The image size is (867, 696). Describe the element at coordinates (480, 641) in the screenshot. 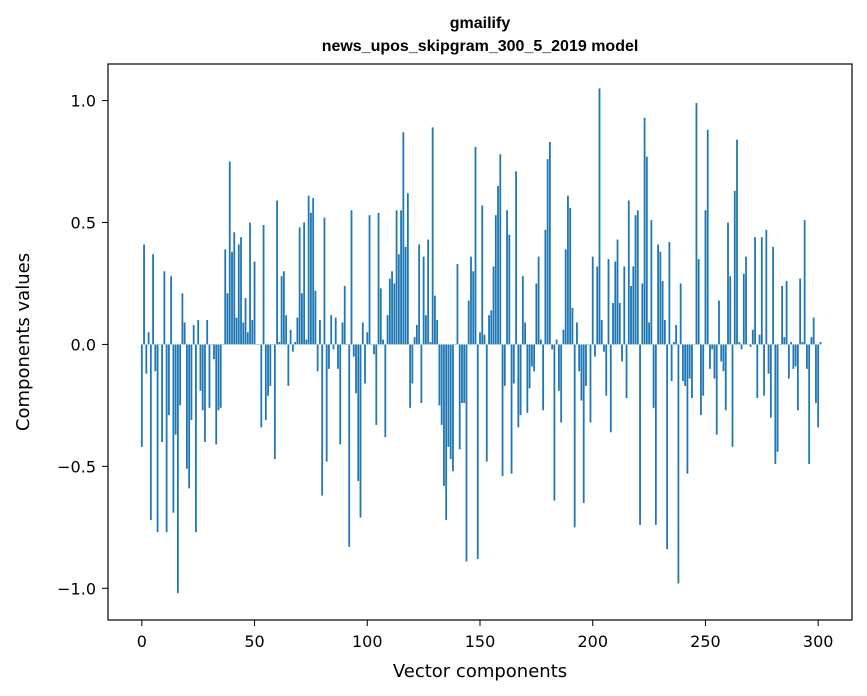

I see `x-tick-label: 150` at that location.